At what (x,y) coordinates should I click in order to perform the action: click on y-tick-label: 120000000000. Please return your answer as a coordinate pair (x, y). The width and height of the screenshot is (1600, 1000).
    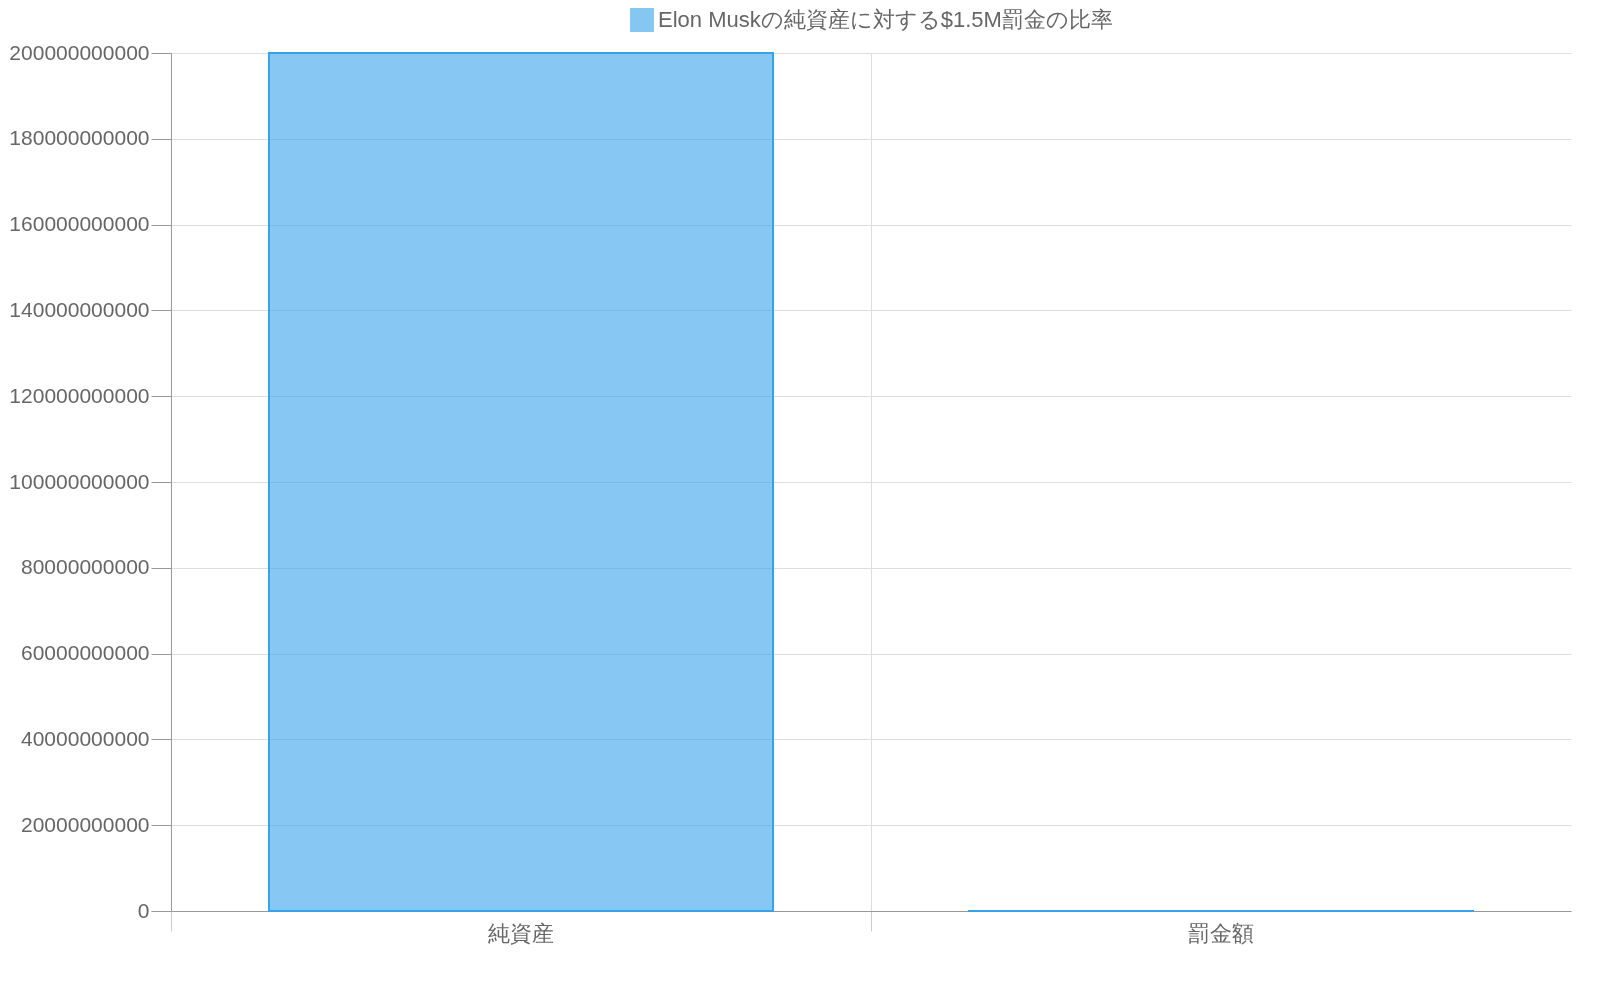
    Looking at the image, I should click on (79, 395).